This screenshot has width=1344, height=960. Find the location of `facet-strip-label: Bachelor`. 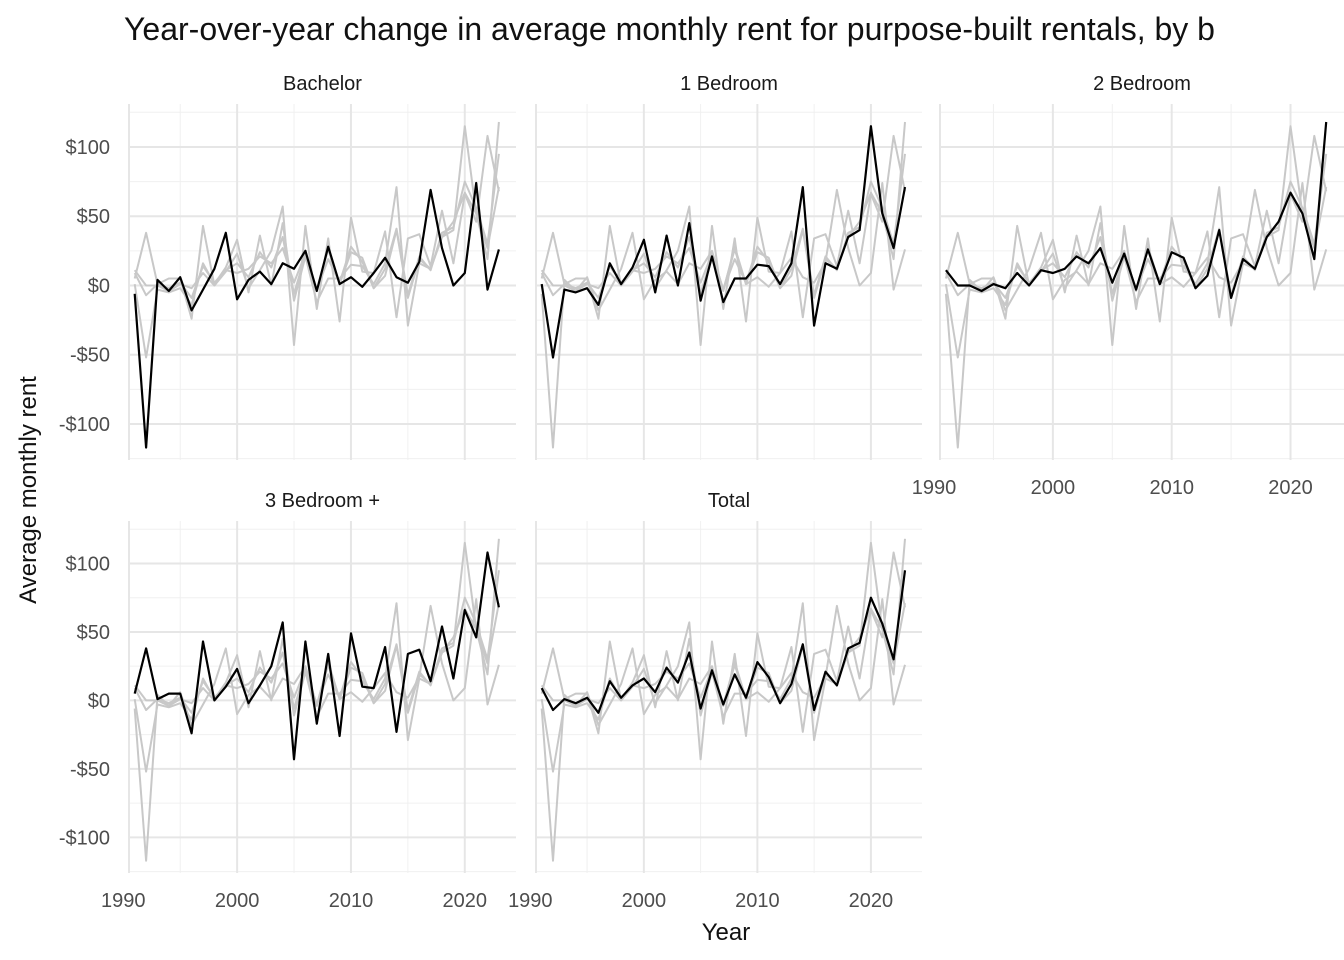

facet-strip-label: Bachelor is located at coordinates (322, 84).